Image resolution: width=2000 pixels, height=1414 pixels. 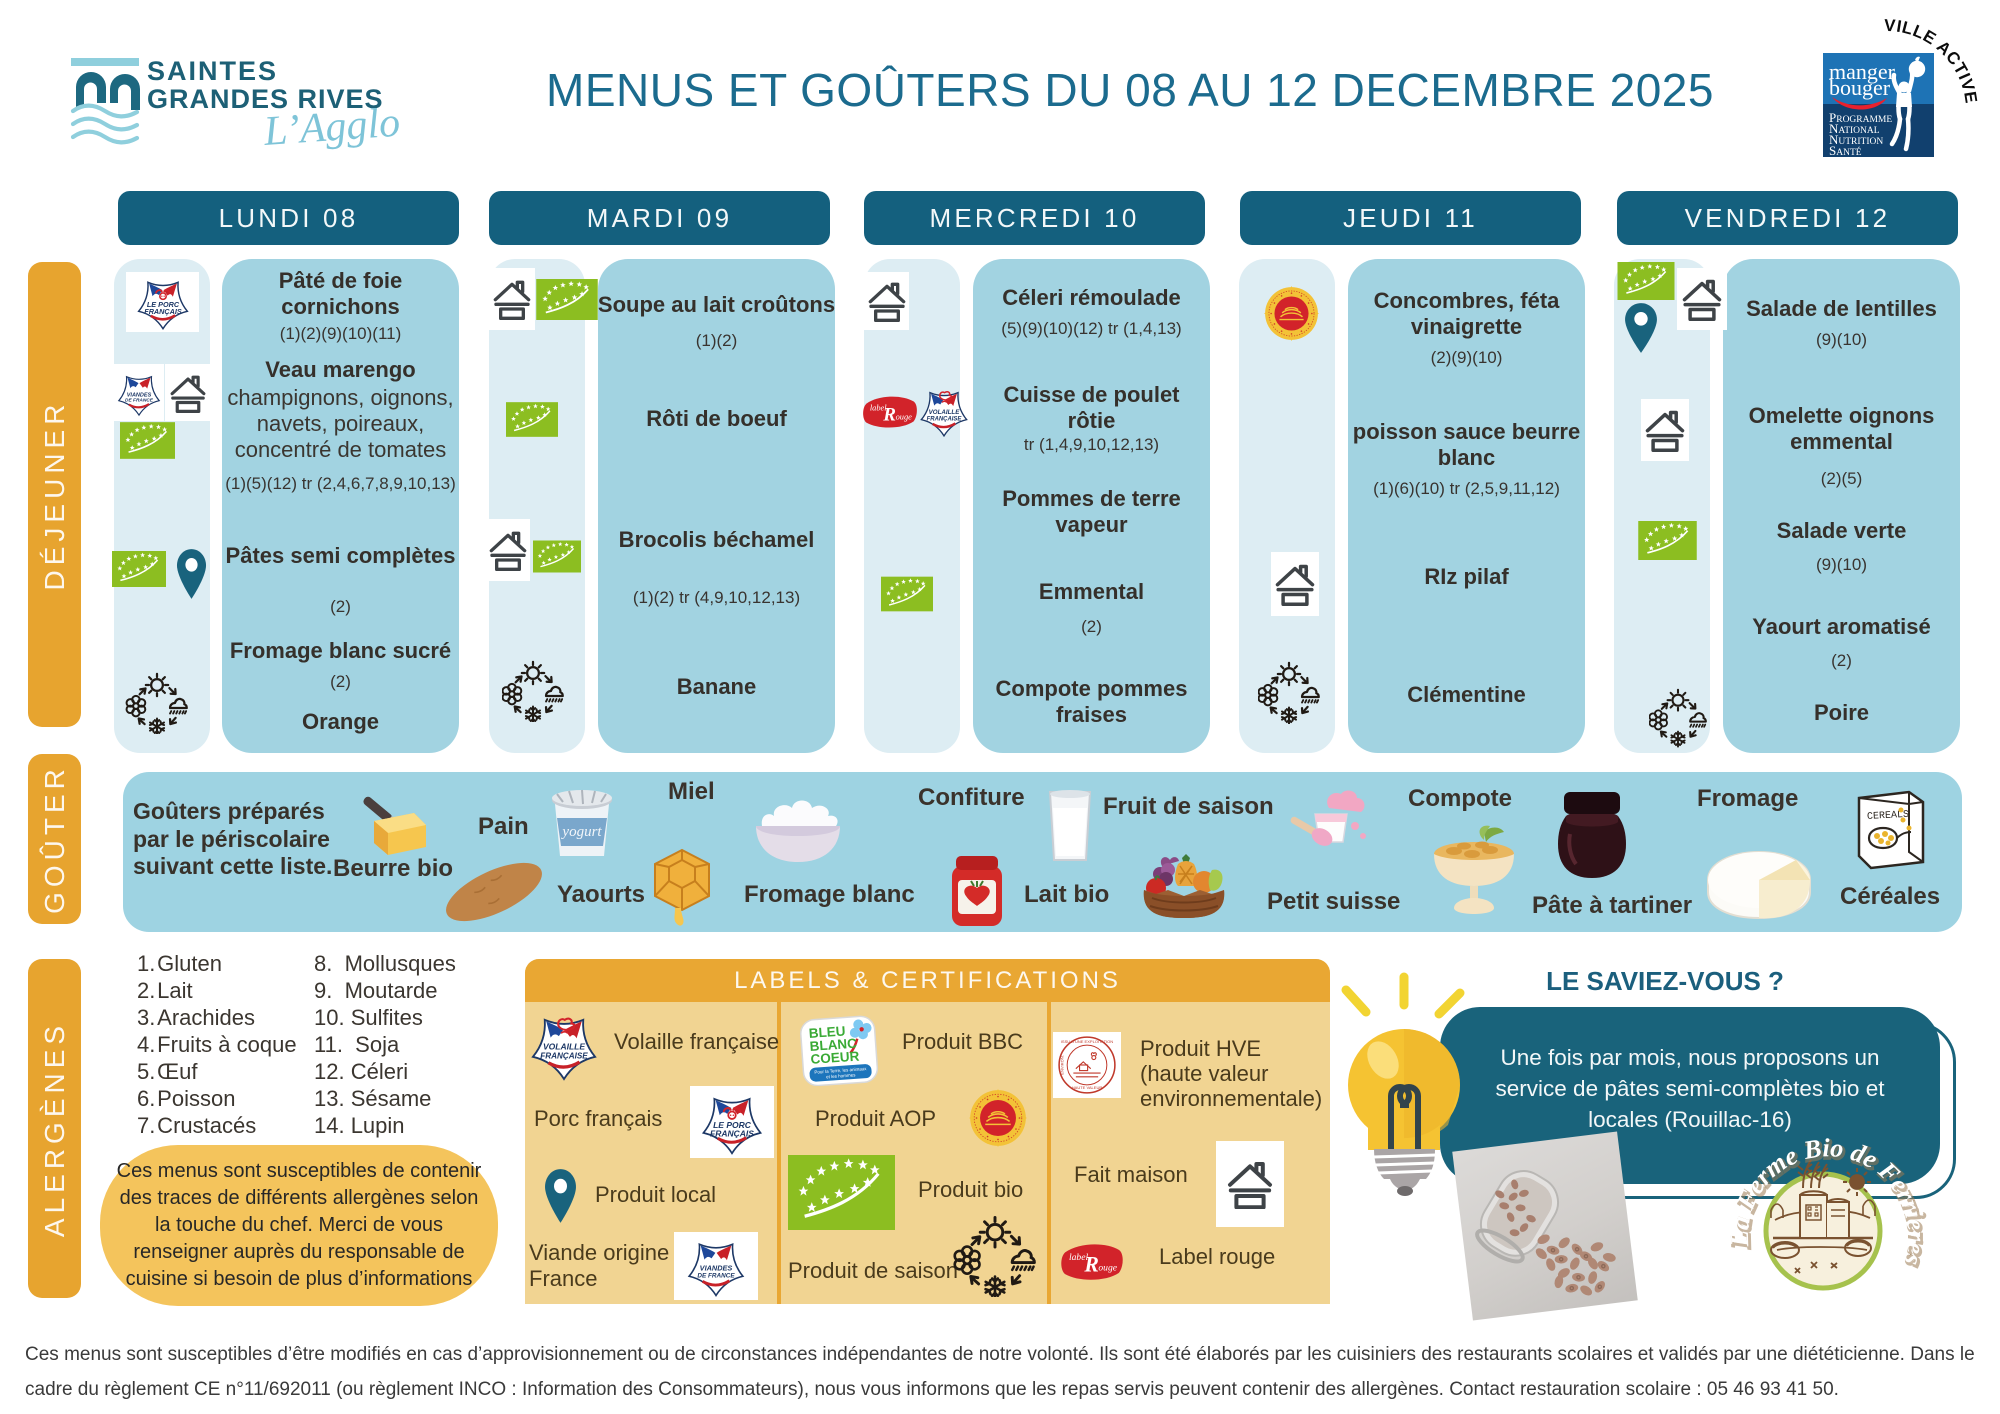 What do you see at coordinates (212, 71) in the screenshot?
I see `svg-text: SAINTES` at bounding box center [212, 71].